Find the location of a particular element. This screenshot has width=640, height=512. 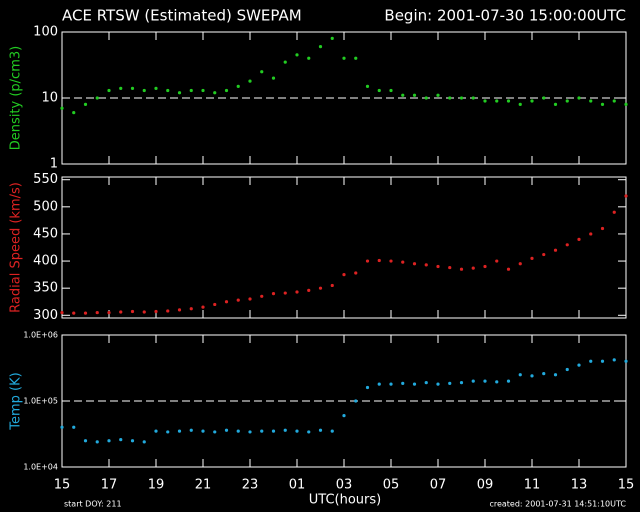

x-tick-label: 11 is located at coordinates (532, 485).